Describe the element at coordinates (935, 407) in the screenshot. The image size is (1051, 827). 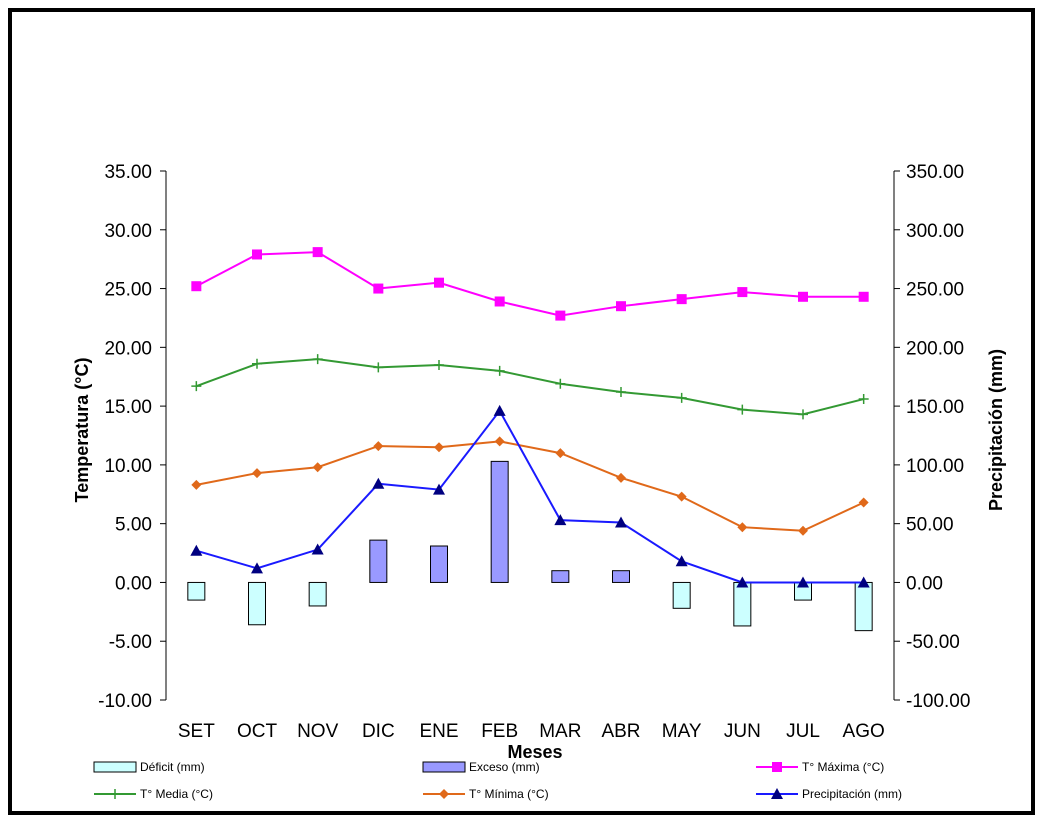
I see `y-right-tick-label: 150.00` at that location.